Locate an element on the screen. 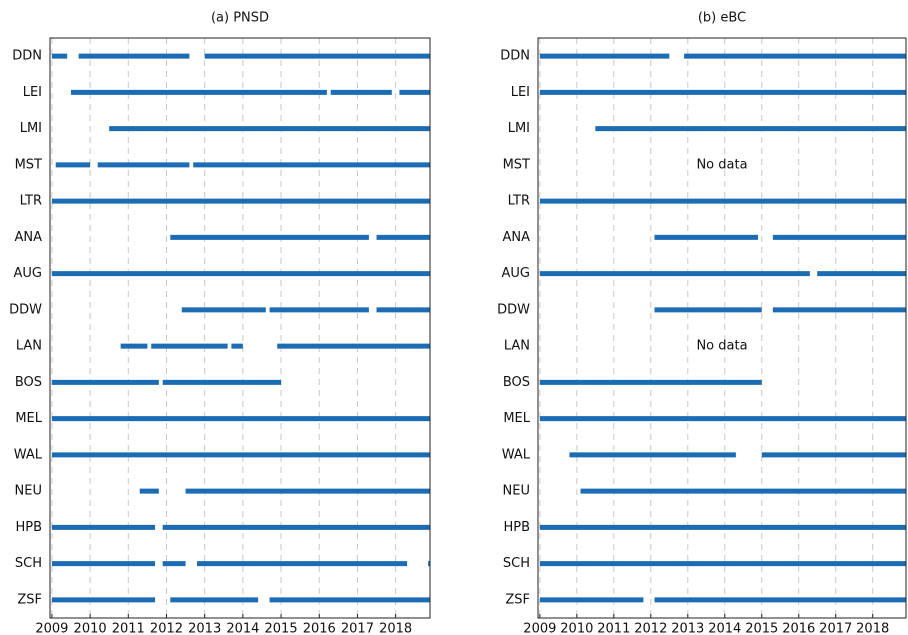  x-tick-label: 2011 is located at coordinates (128, 628).